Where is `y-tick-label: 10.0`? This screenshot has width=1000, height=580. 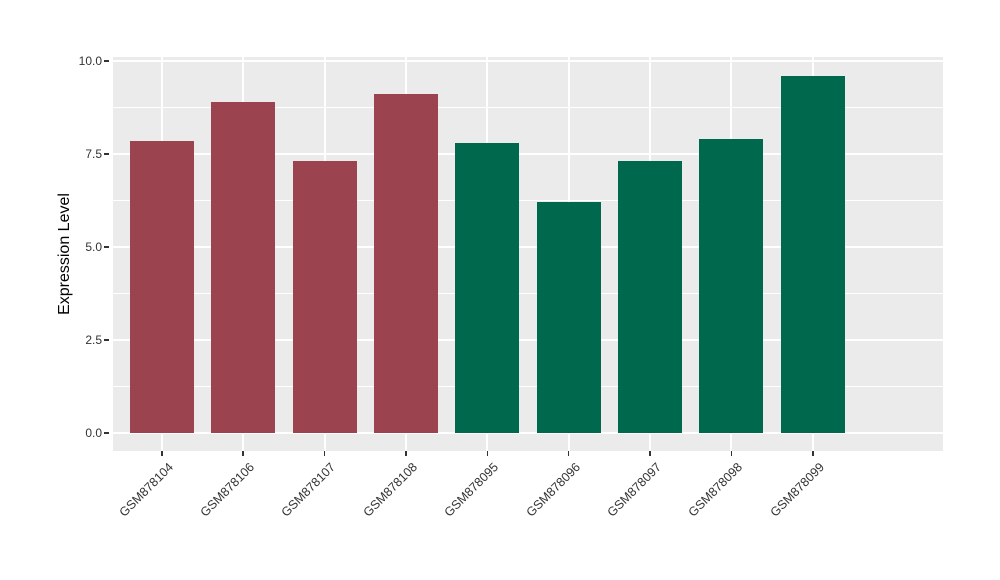
y-tick-label: 10.0 is located at coordinates (90, 61).